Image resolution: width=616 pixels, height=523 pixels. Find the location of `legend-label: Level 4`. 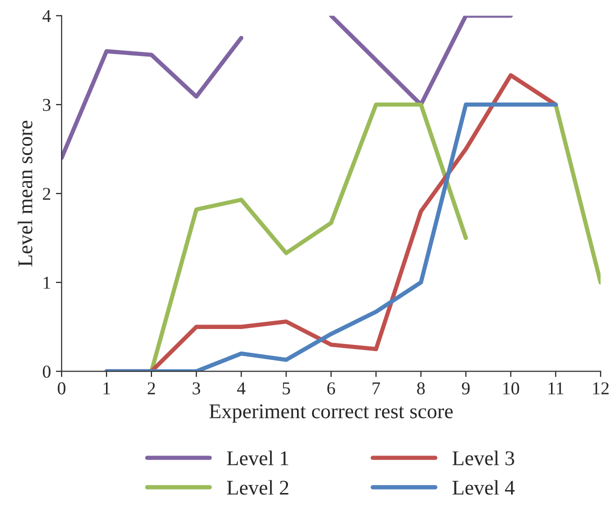

legend-label: Level 4 is located at coordinates (483, 487).